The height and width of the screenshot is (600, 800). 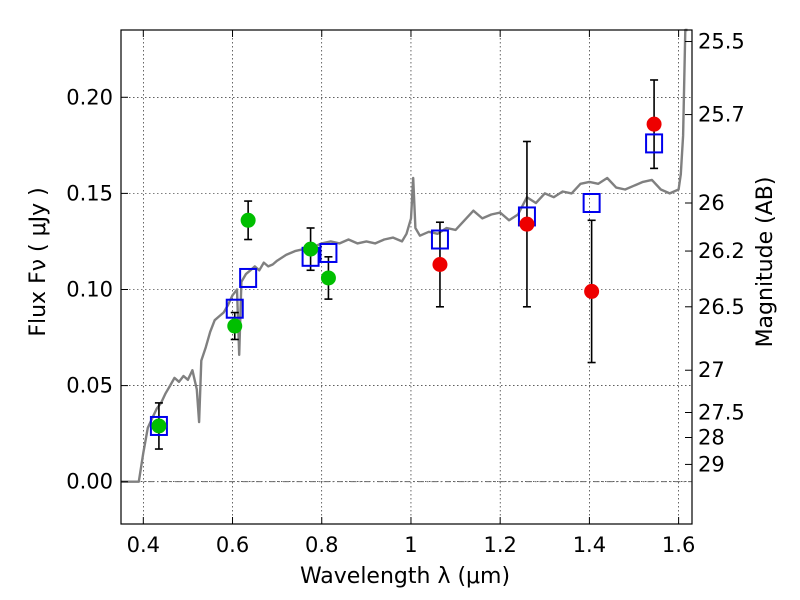 What do you see at coordinates (89, 97) in the screenshot?
I see `y-tick-label: 0.20` at bounding box center [89, 97].